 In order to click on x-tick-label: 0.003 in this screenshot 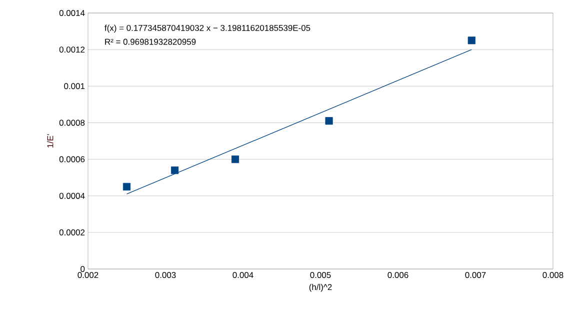, I will do `click(165, 275)`.